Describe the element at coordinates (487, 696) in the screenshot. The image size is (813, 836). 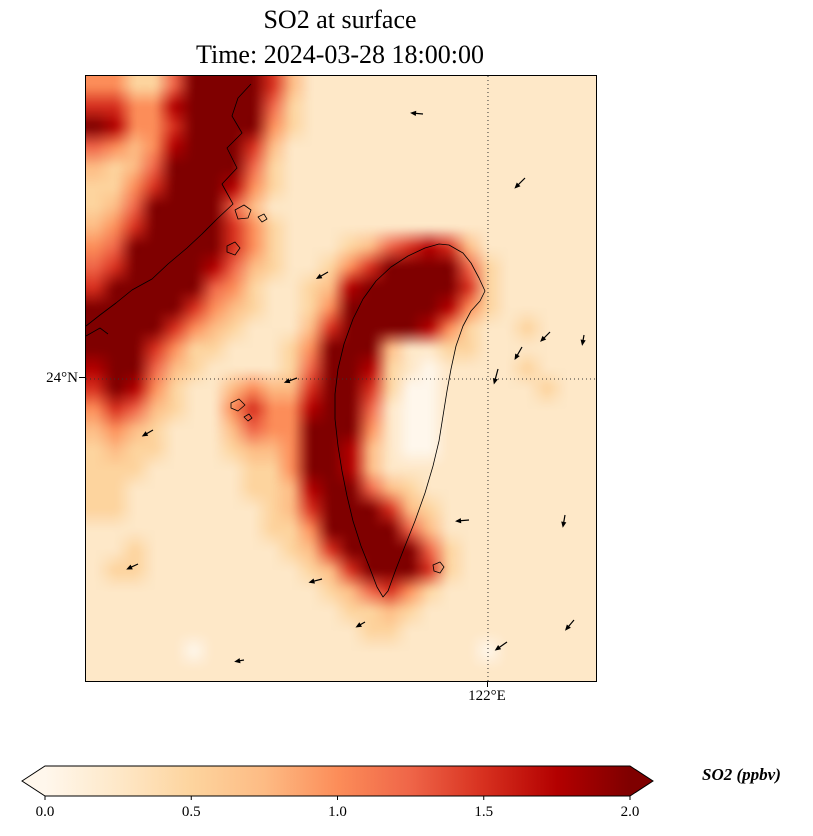
I see `longitude-tick-label: 122°E` at that location.